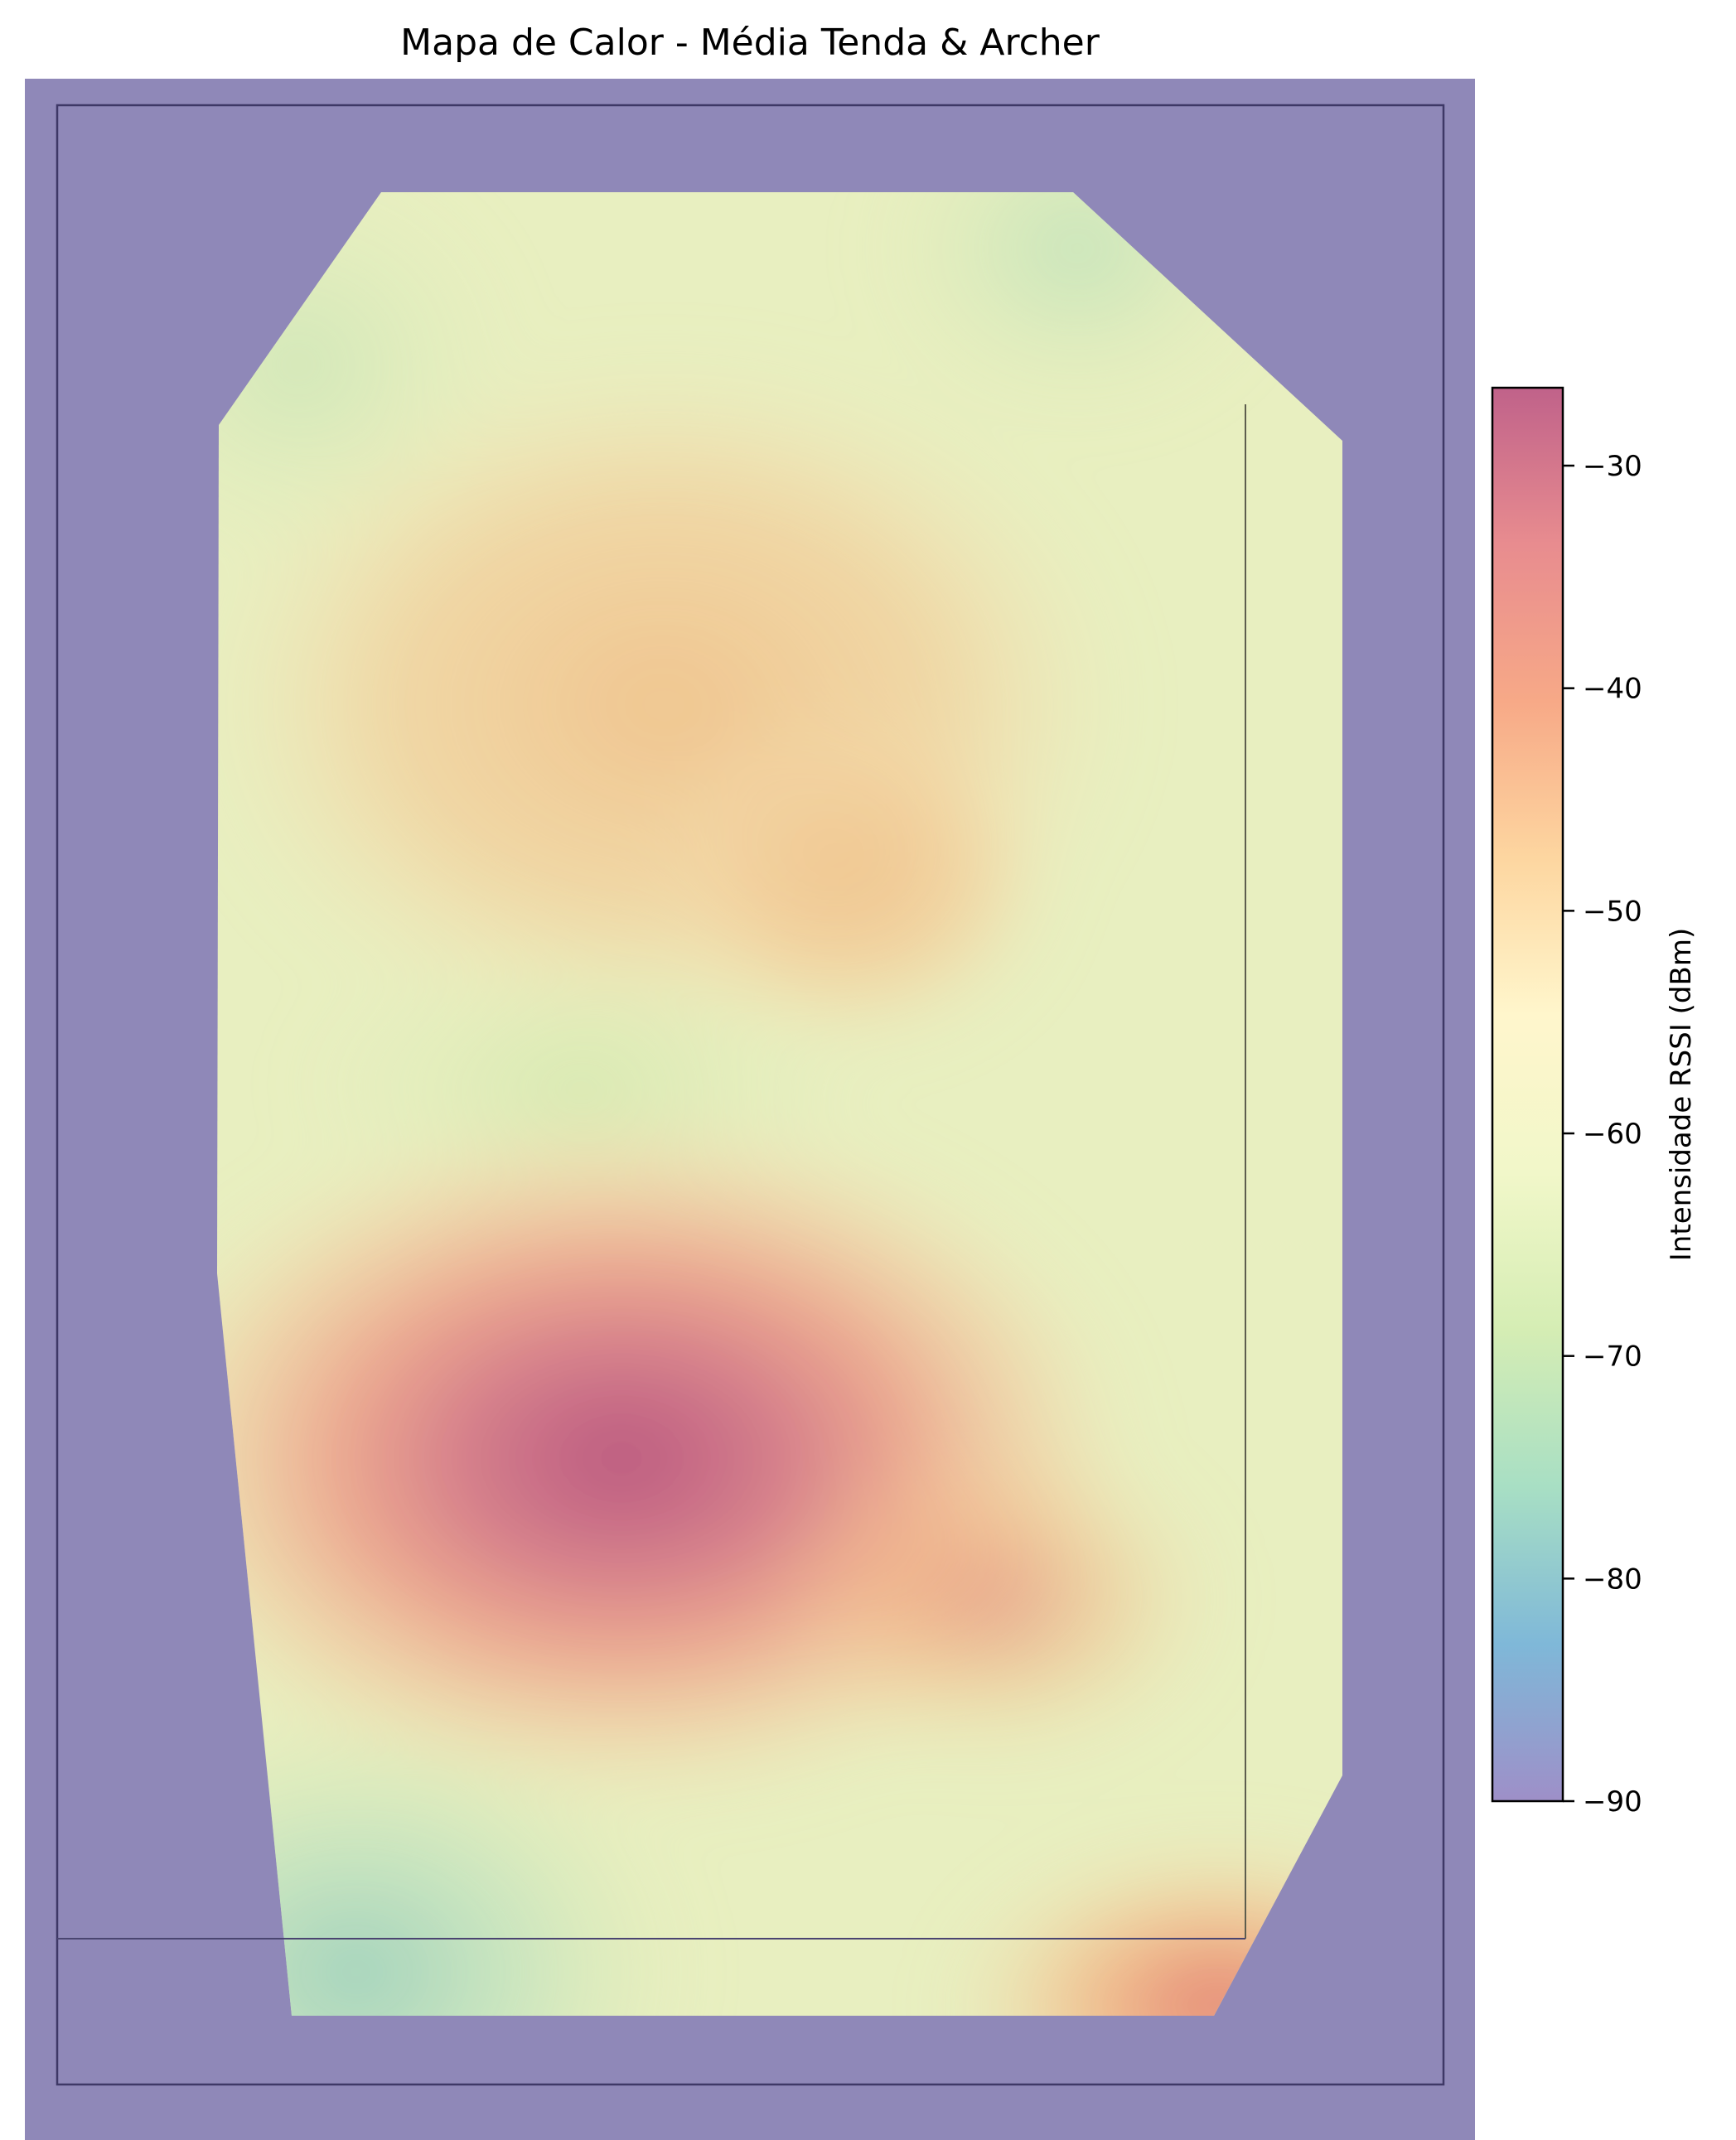 The image size is (1736, 2140). I want to click on hotspot-upper-tail, so click(853, 878).